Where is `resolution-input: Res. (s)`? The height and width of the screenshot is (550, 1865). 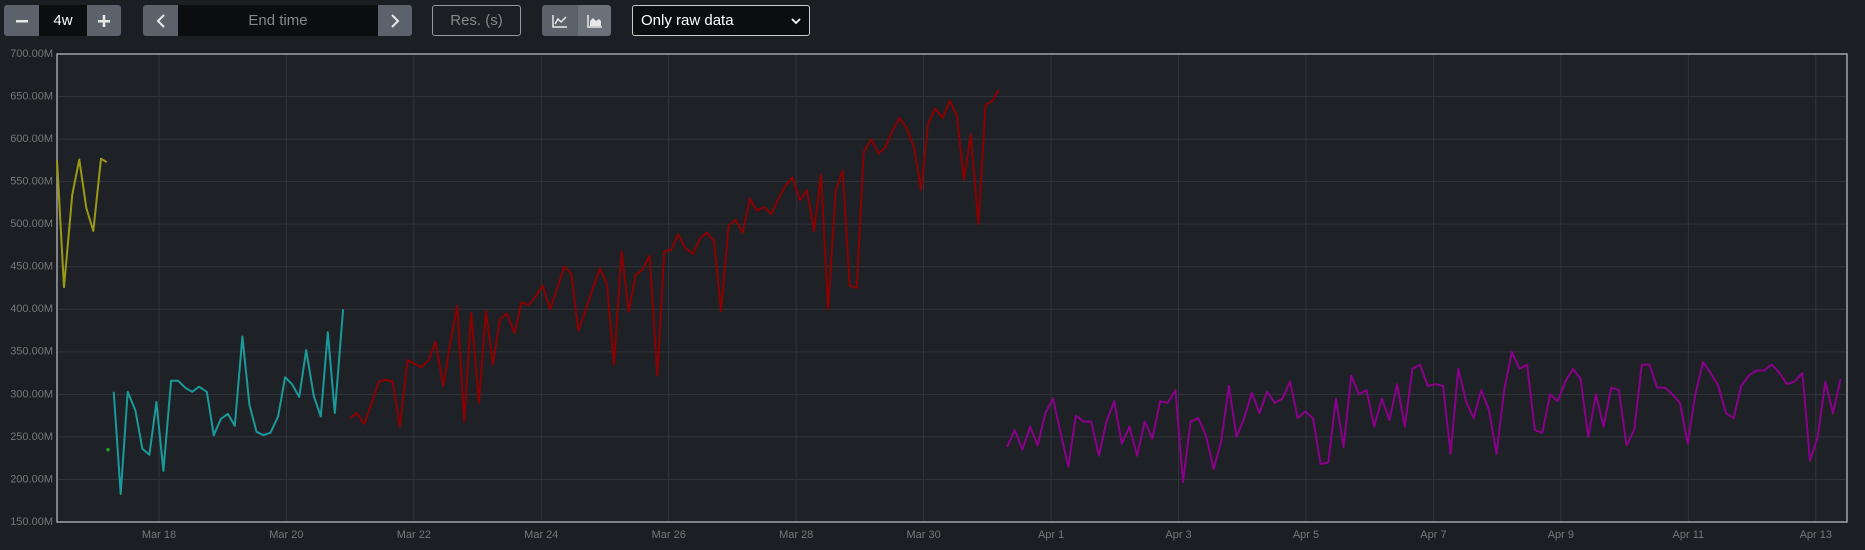
resolution-input: Res. (s) is located at coordinates (476, 20).